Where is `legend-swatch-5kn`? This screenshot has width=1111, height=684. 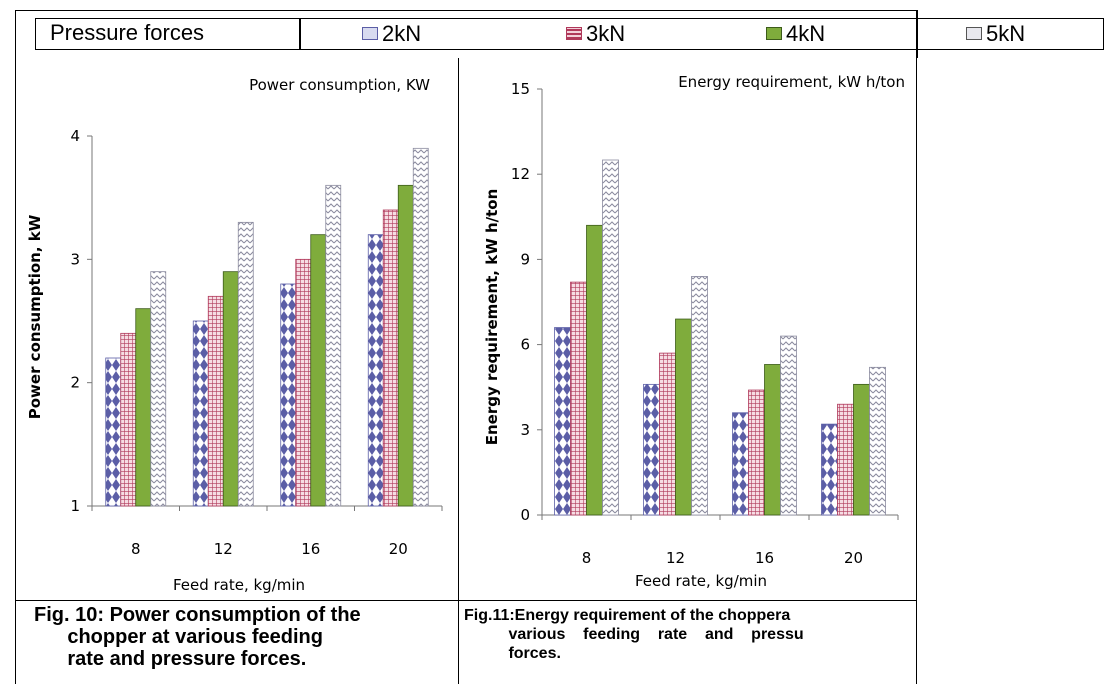
legend-swatch-5kn is located at coordinates (974, 33).